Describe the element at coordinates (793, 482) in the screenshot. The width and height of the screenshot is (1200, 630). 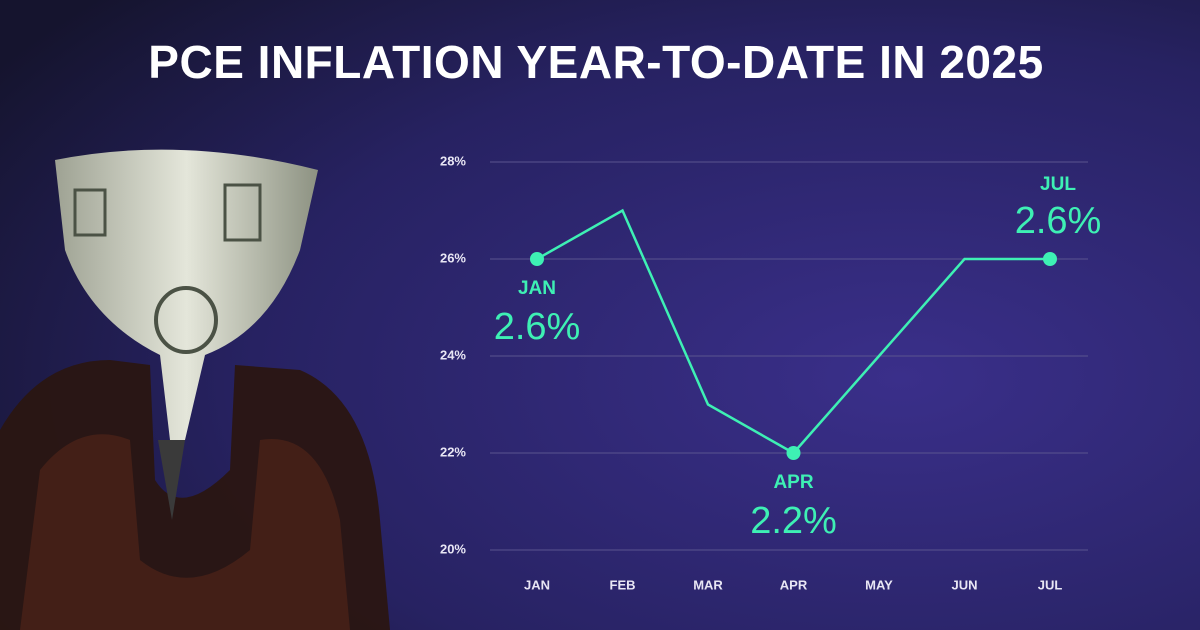
I see `annotation-category: APR` at that location.